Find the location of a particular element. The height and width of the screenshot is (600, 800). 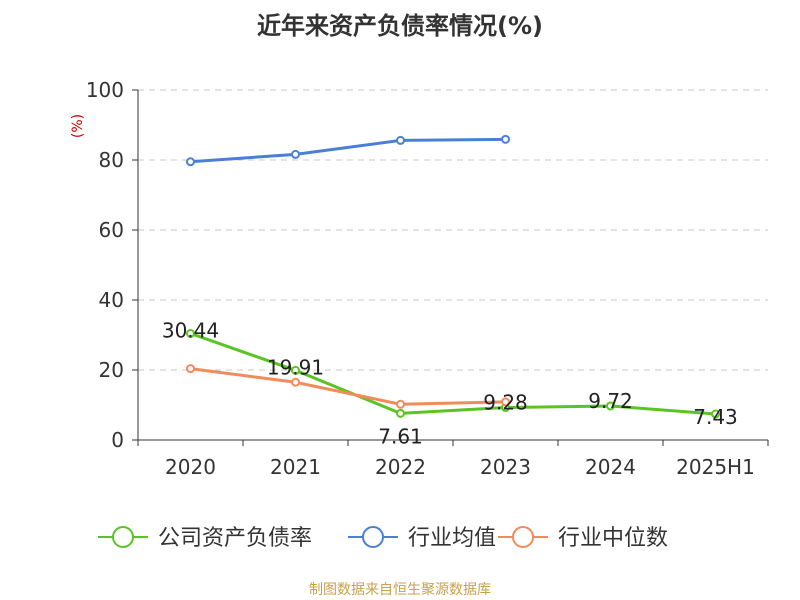

y-axis-label: (%) is located at coordinates (78, 126).